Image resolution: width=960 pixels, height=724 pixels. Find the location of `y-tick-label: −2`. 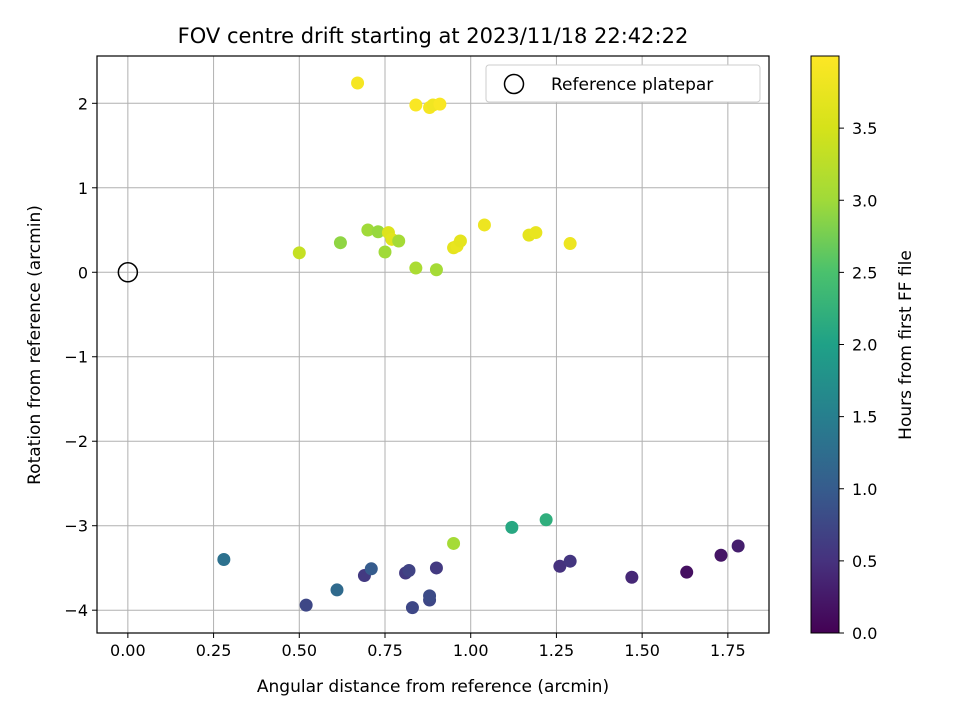

y-tick-label: −2 is located at coordinates (76, 441).